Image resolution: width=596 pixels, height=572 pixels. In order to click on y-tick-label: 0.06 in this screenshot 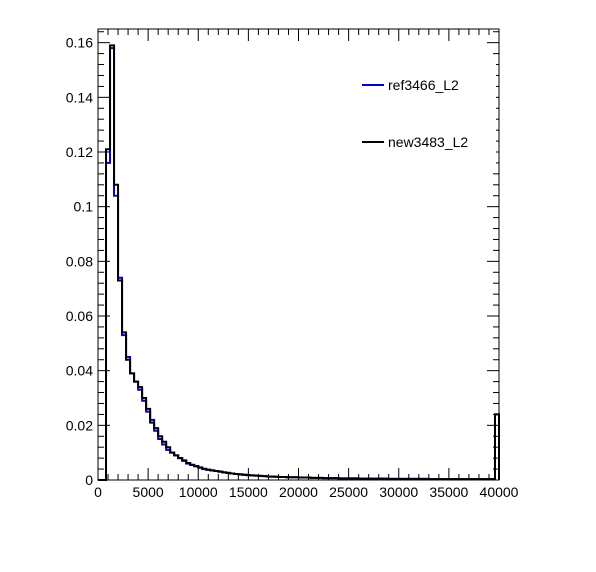, I will do `click(79, 316)`.